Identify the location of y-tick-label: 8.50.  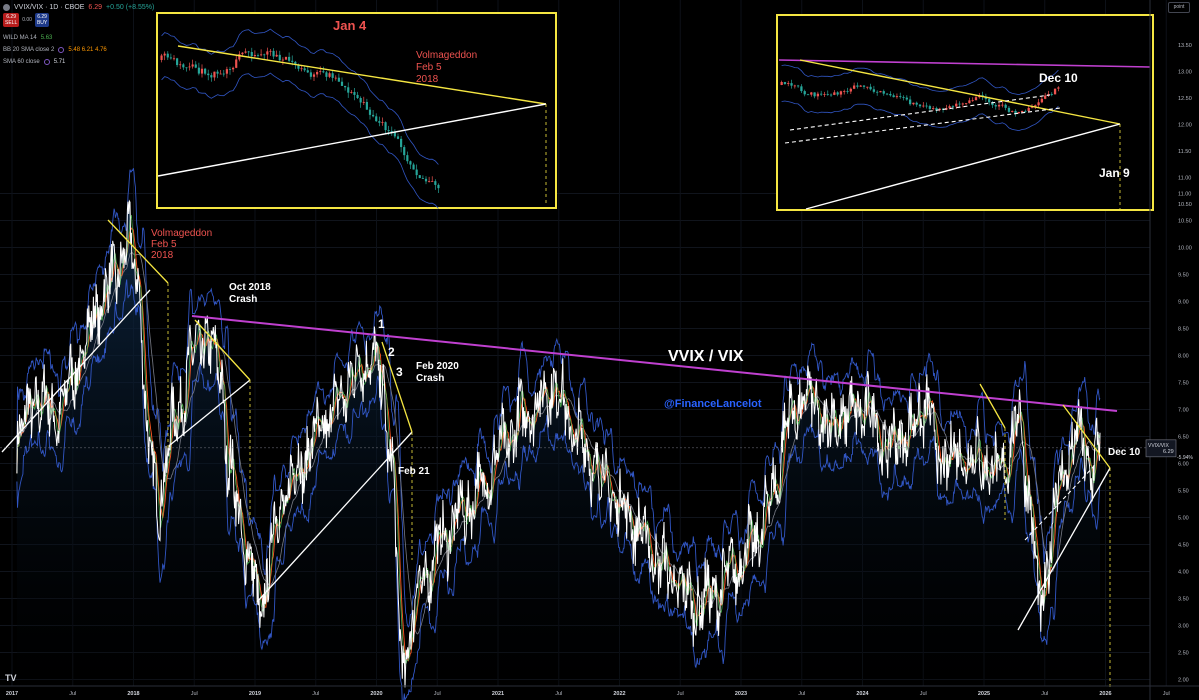
(1183, 330).